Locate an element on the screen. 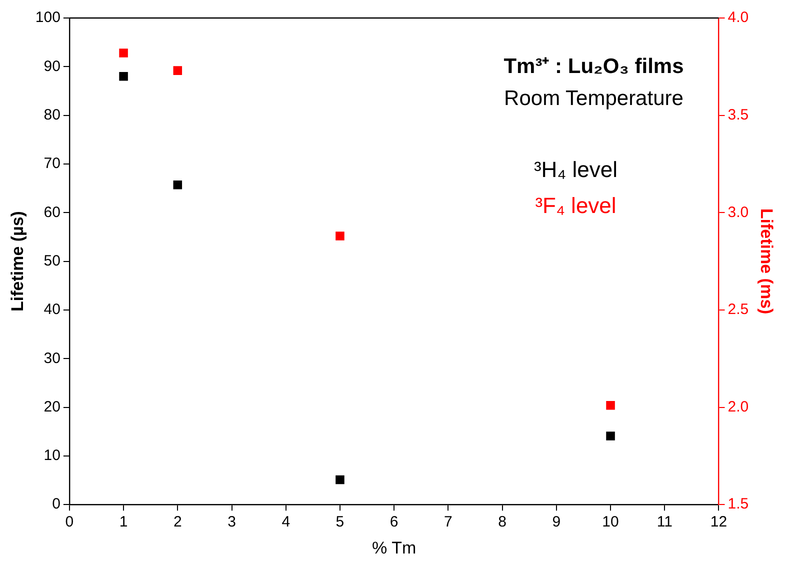 Image resolution: width=786 pixels, height=571 pixels. y-tick-label: 80 is located at coordinates (52, 115).